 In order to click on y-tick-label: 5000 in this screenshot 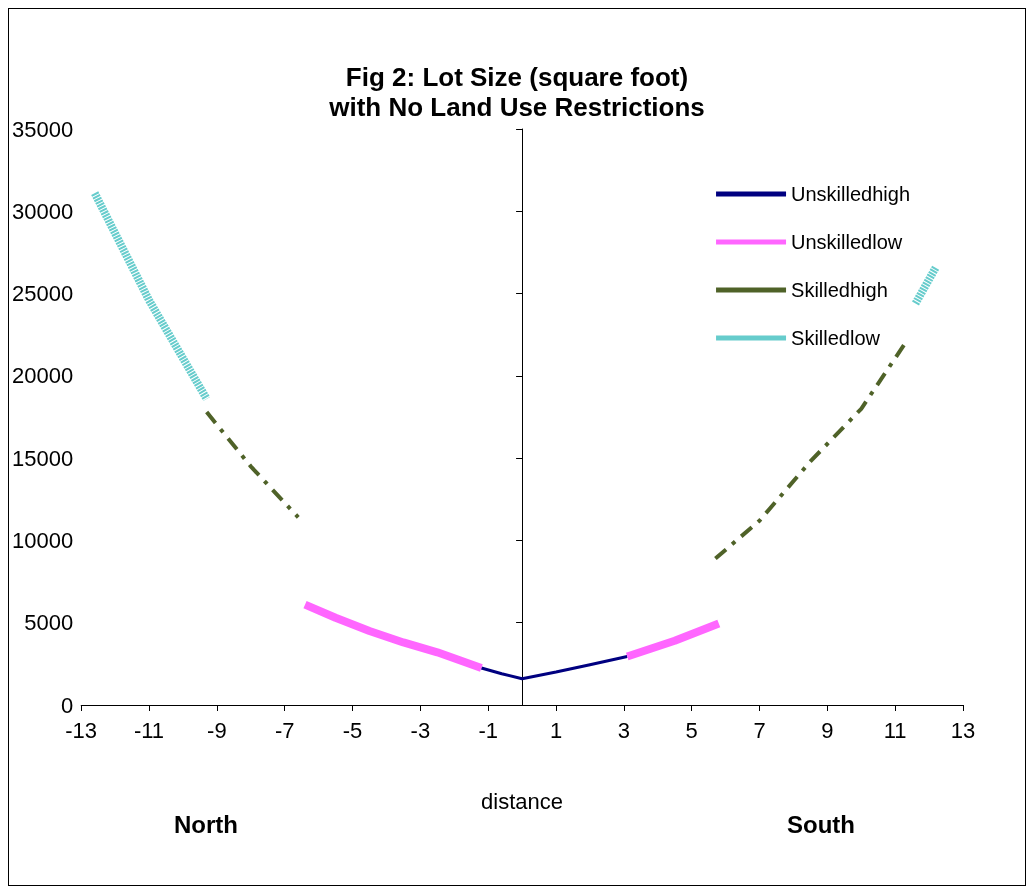, I will do `click(49, 623)`.